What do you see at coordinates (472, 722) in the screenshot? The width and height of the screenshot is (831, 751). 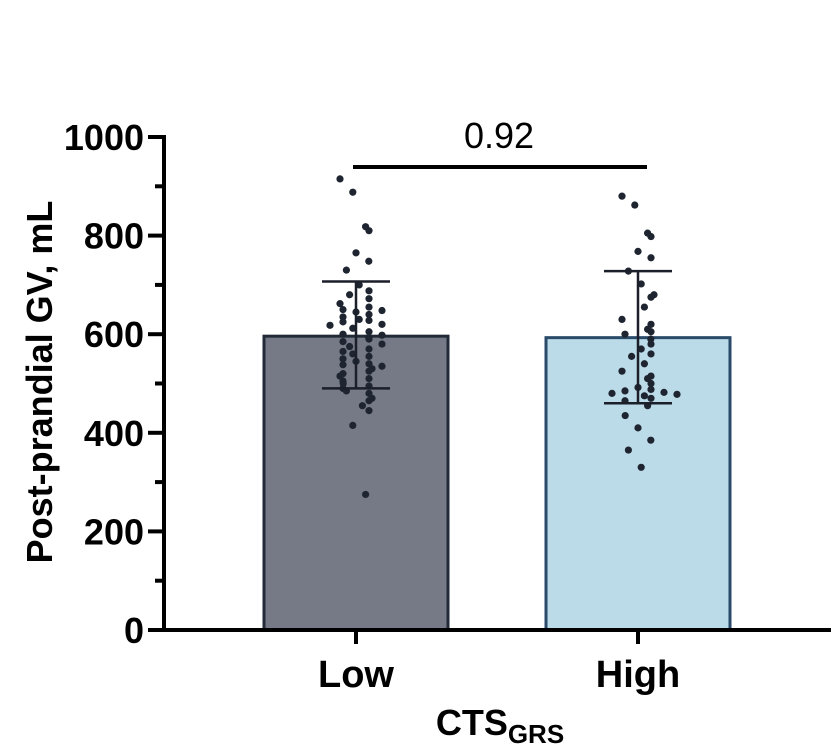 I see `x-axis-title-main: CTS` at bounding box center [472, 722].